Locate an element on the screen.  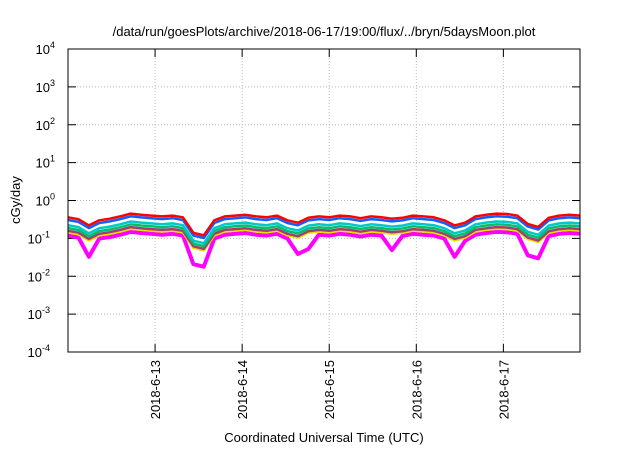
x-tick-label: 2018-6-17 is located at coordinates (503, 389).